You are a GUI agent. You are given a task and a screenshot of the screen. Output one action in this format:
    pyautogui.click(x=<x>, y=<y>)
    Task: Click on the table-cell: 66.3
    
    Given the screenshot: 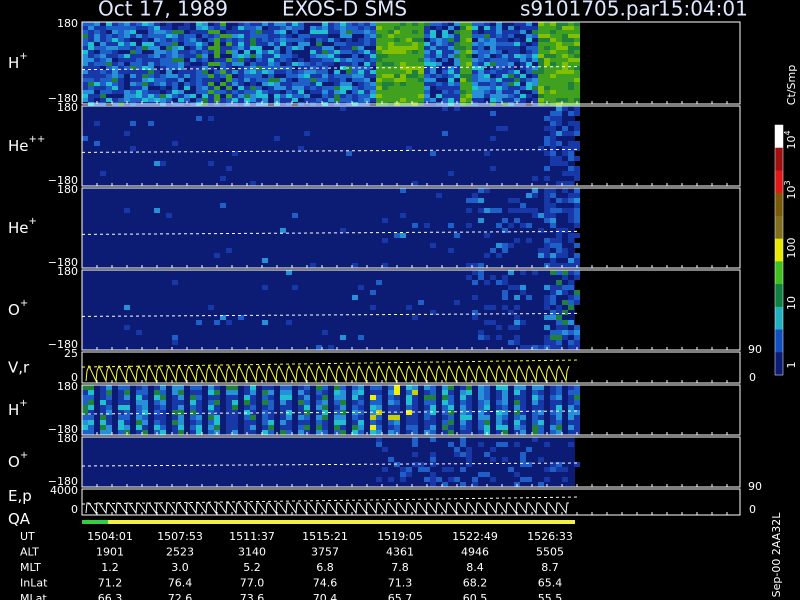 What is the action you would take?
    pyautogui.click(x=110, y=596)
    